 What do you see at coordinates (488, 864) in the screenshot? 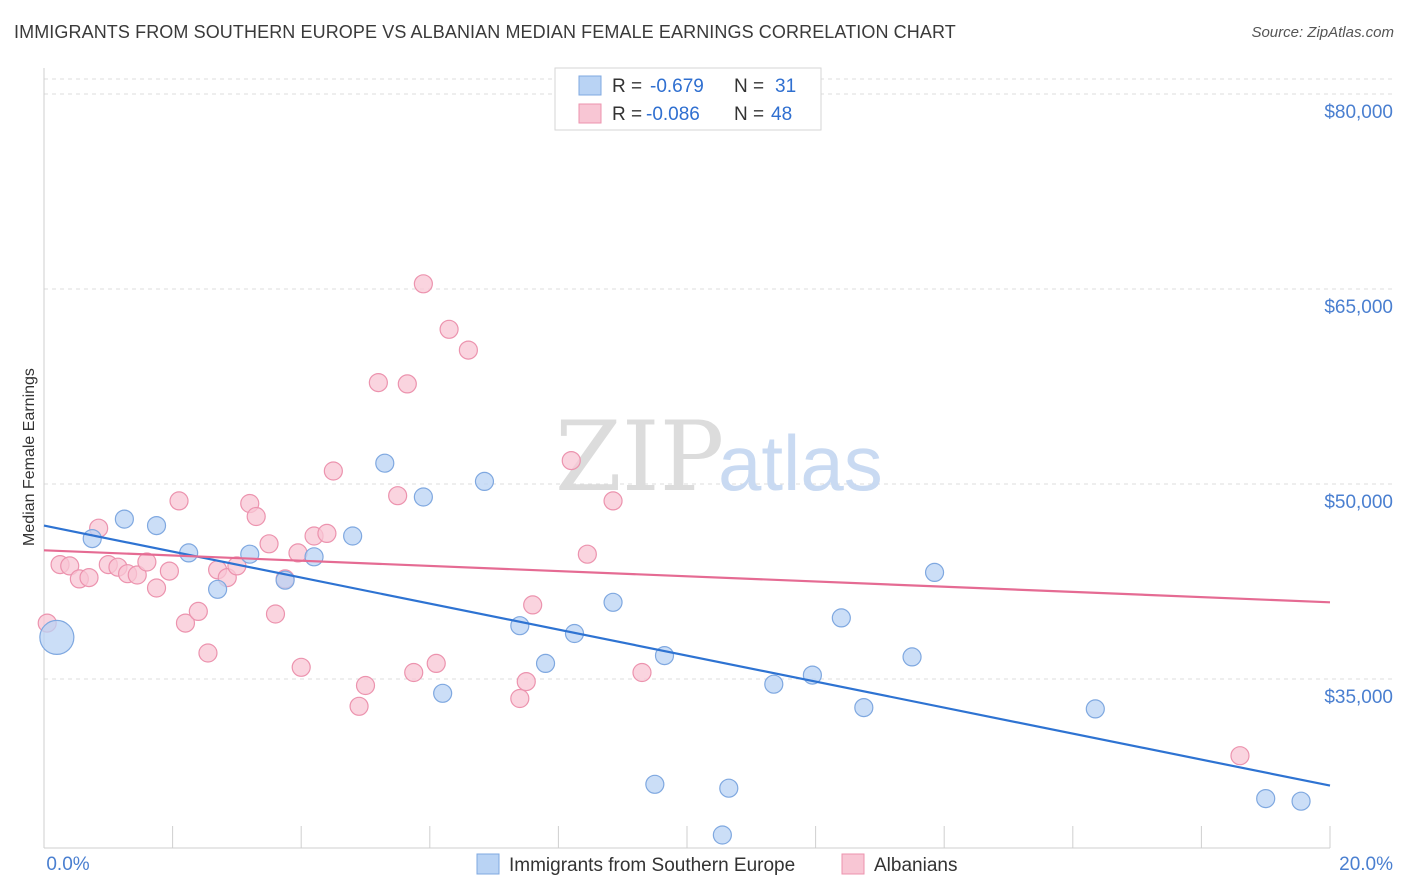
I see `legend-swatch-southern-europe` at bounding box center [488, 864].